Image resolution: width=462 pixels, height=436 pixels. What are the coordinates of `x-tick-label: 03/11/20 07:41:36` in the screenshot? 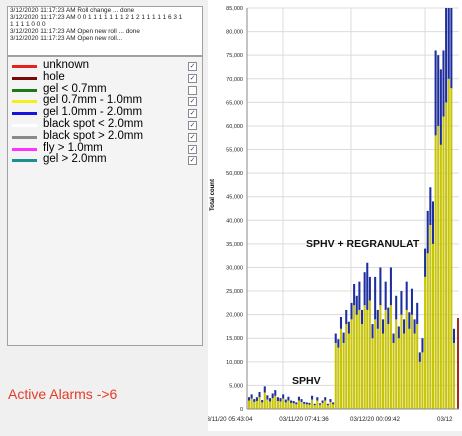 It's located at (304, 419).